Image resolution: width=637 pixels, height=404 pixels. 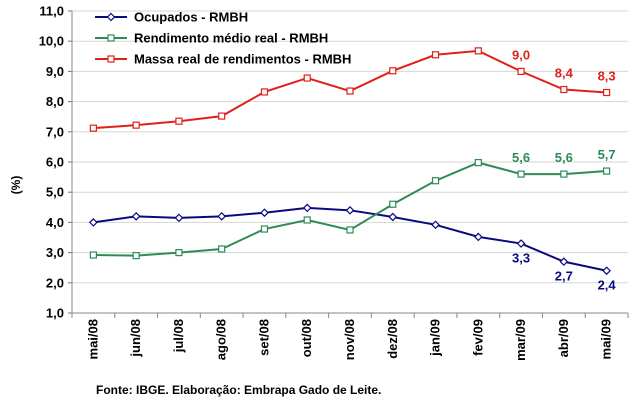 I want to click on data-label: 3,3, so click(x=521, y=258).